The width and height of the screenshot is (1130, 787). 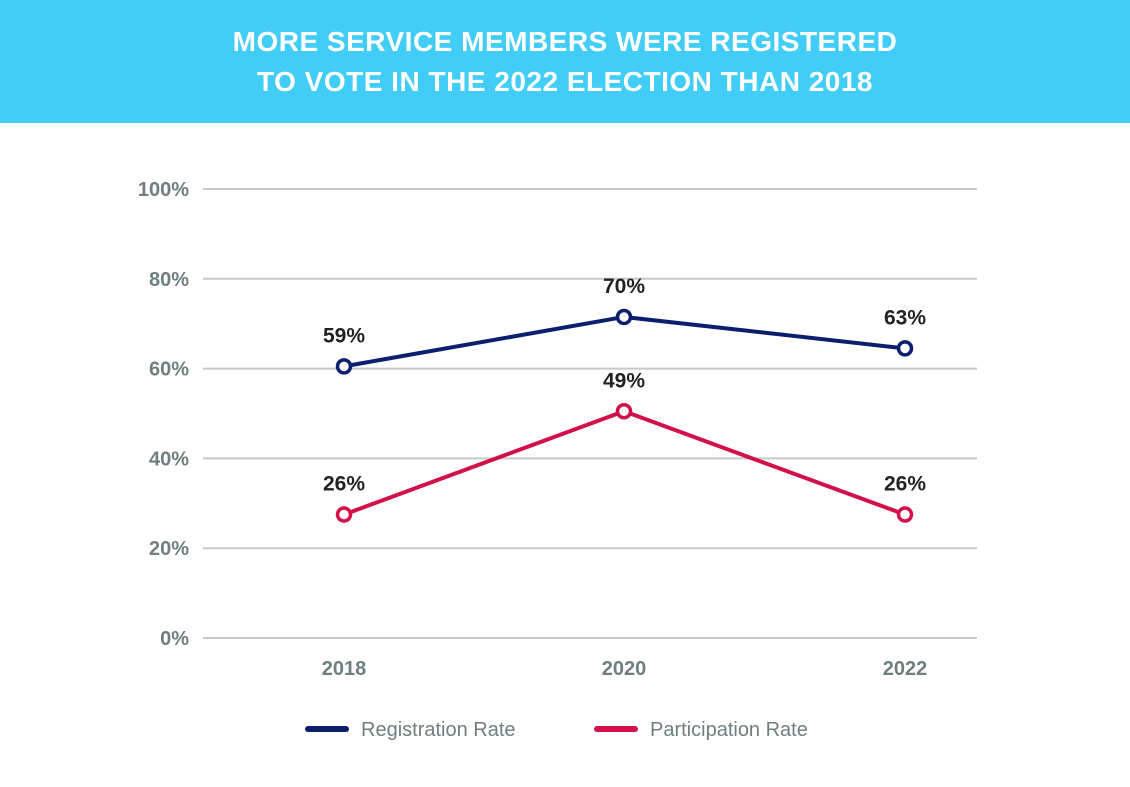 I want to click on x-tick-label: 2018, so click(x=344, y=669).